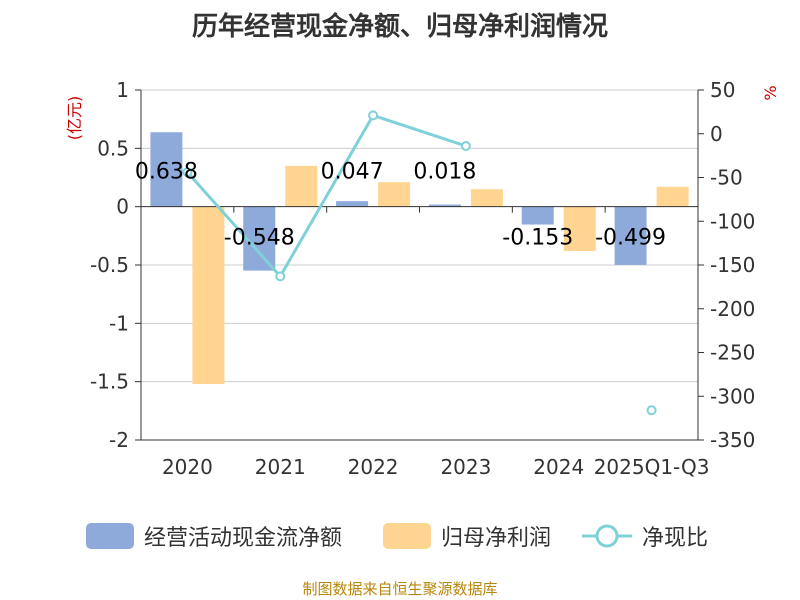  I want to click on left-axis-unit: (亿元), so click(74, 118).